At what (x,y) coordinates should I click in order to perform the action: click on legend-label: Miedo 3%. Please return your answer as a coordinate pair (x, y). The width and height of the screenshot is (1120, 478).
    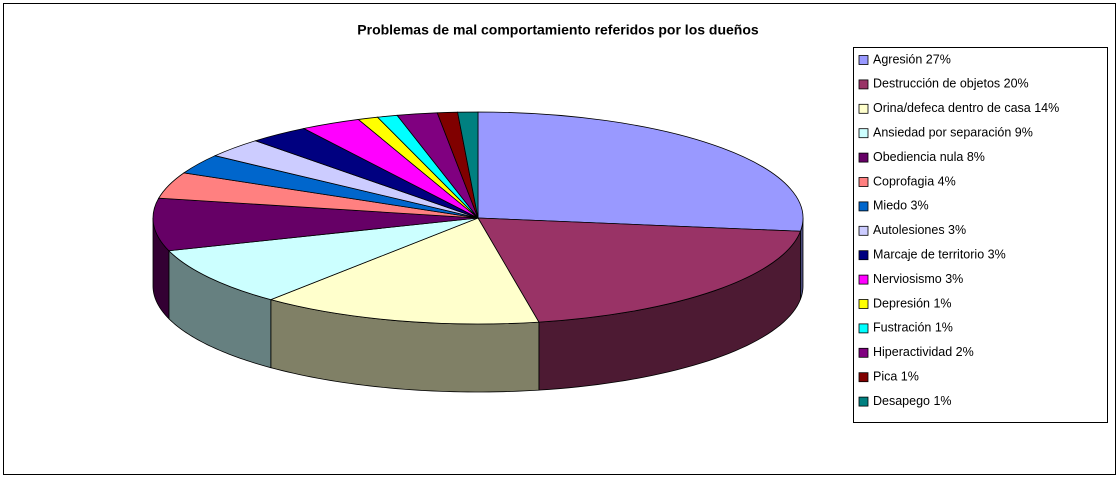
    Looking at the image, I should click on (901, 206).